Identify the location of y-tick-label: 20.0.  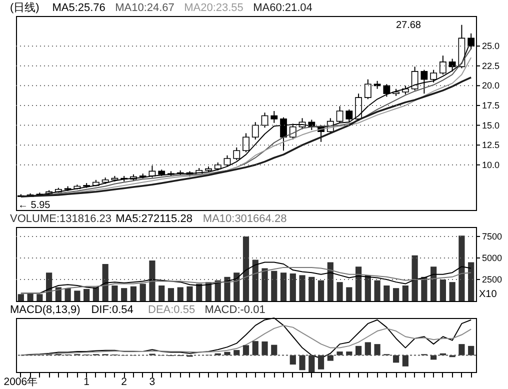
(491, 85).